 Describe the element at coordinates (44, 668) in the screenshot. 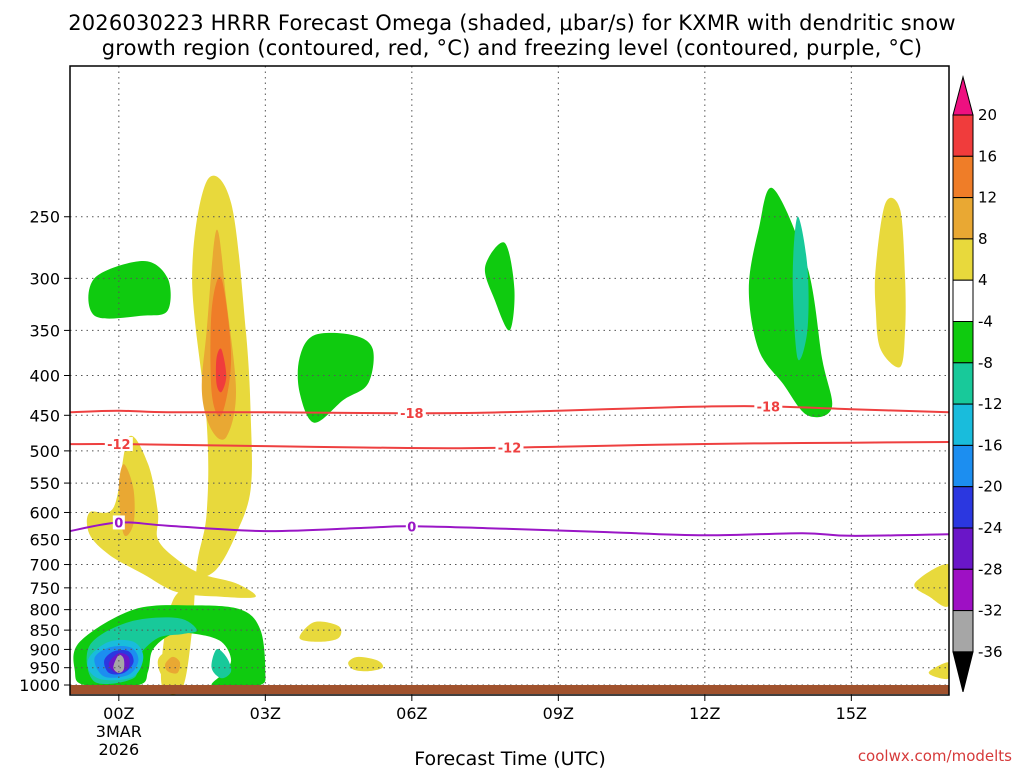

I see `y-tick-label-950: 950` at that location.